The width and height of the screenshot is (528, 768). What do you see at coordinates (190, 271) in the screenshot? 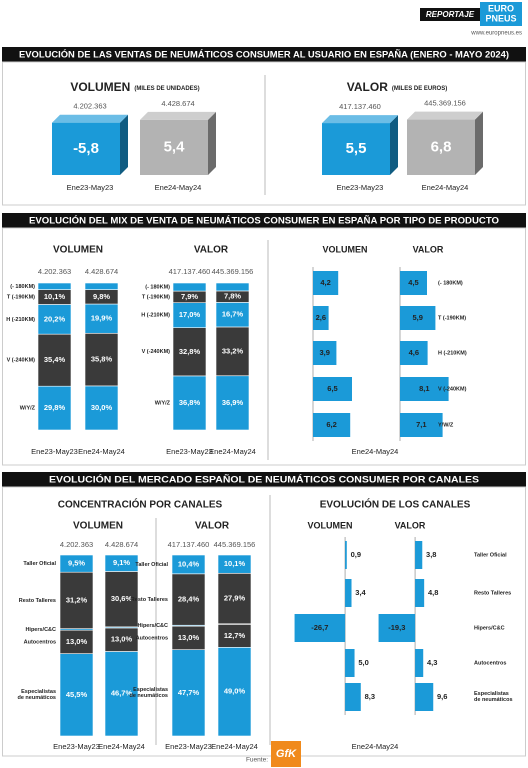
I see `total-label: 417.137.460` at bounding box center [190, 271].